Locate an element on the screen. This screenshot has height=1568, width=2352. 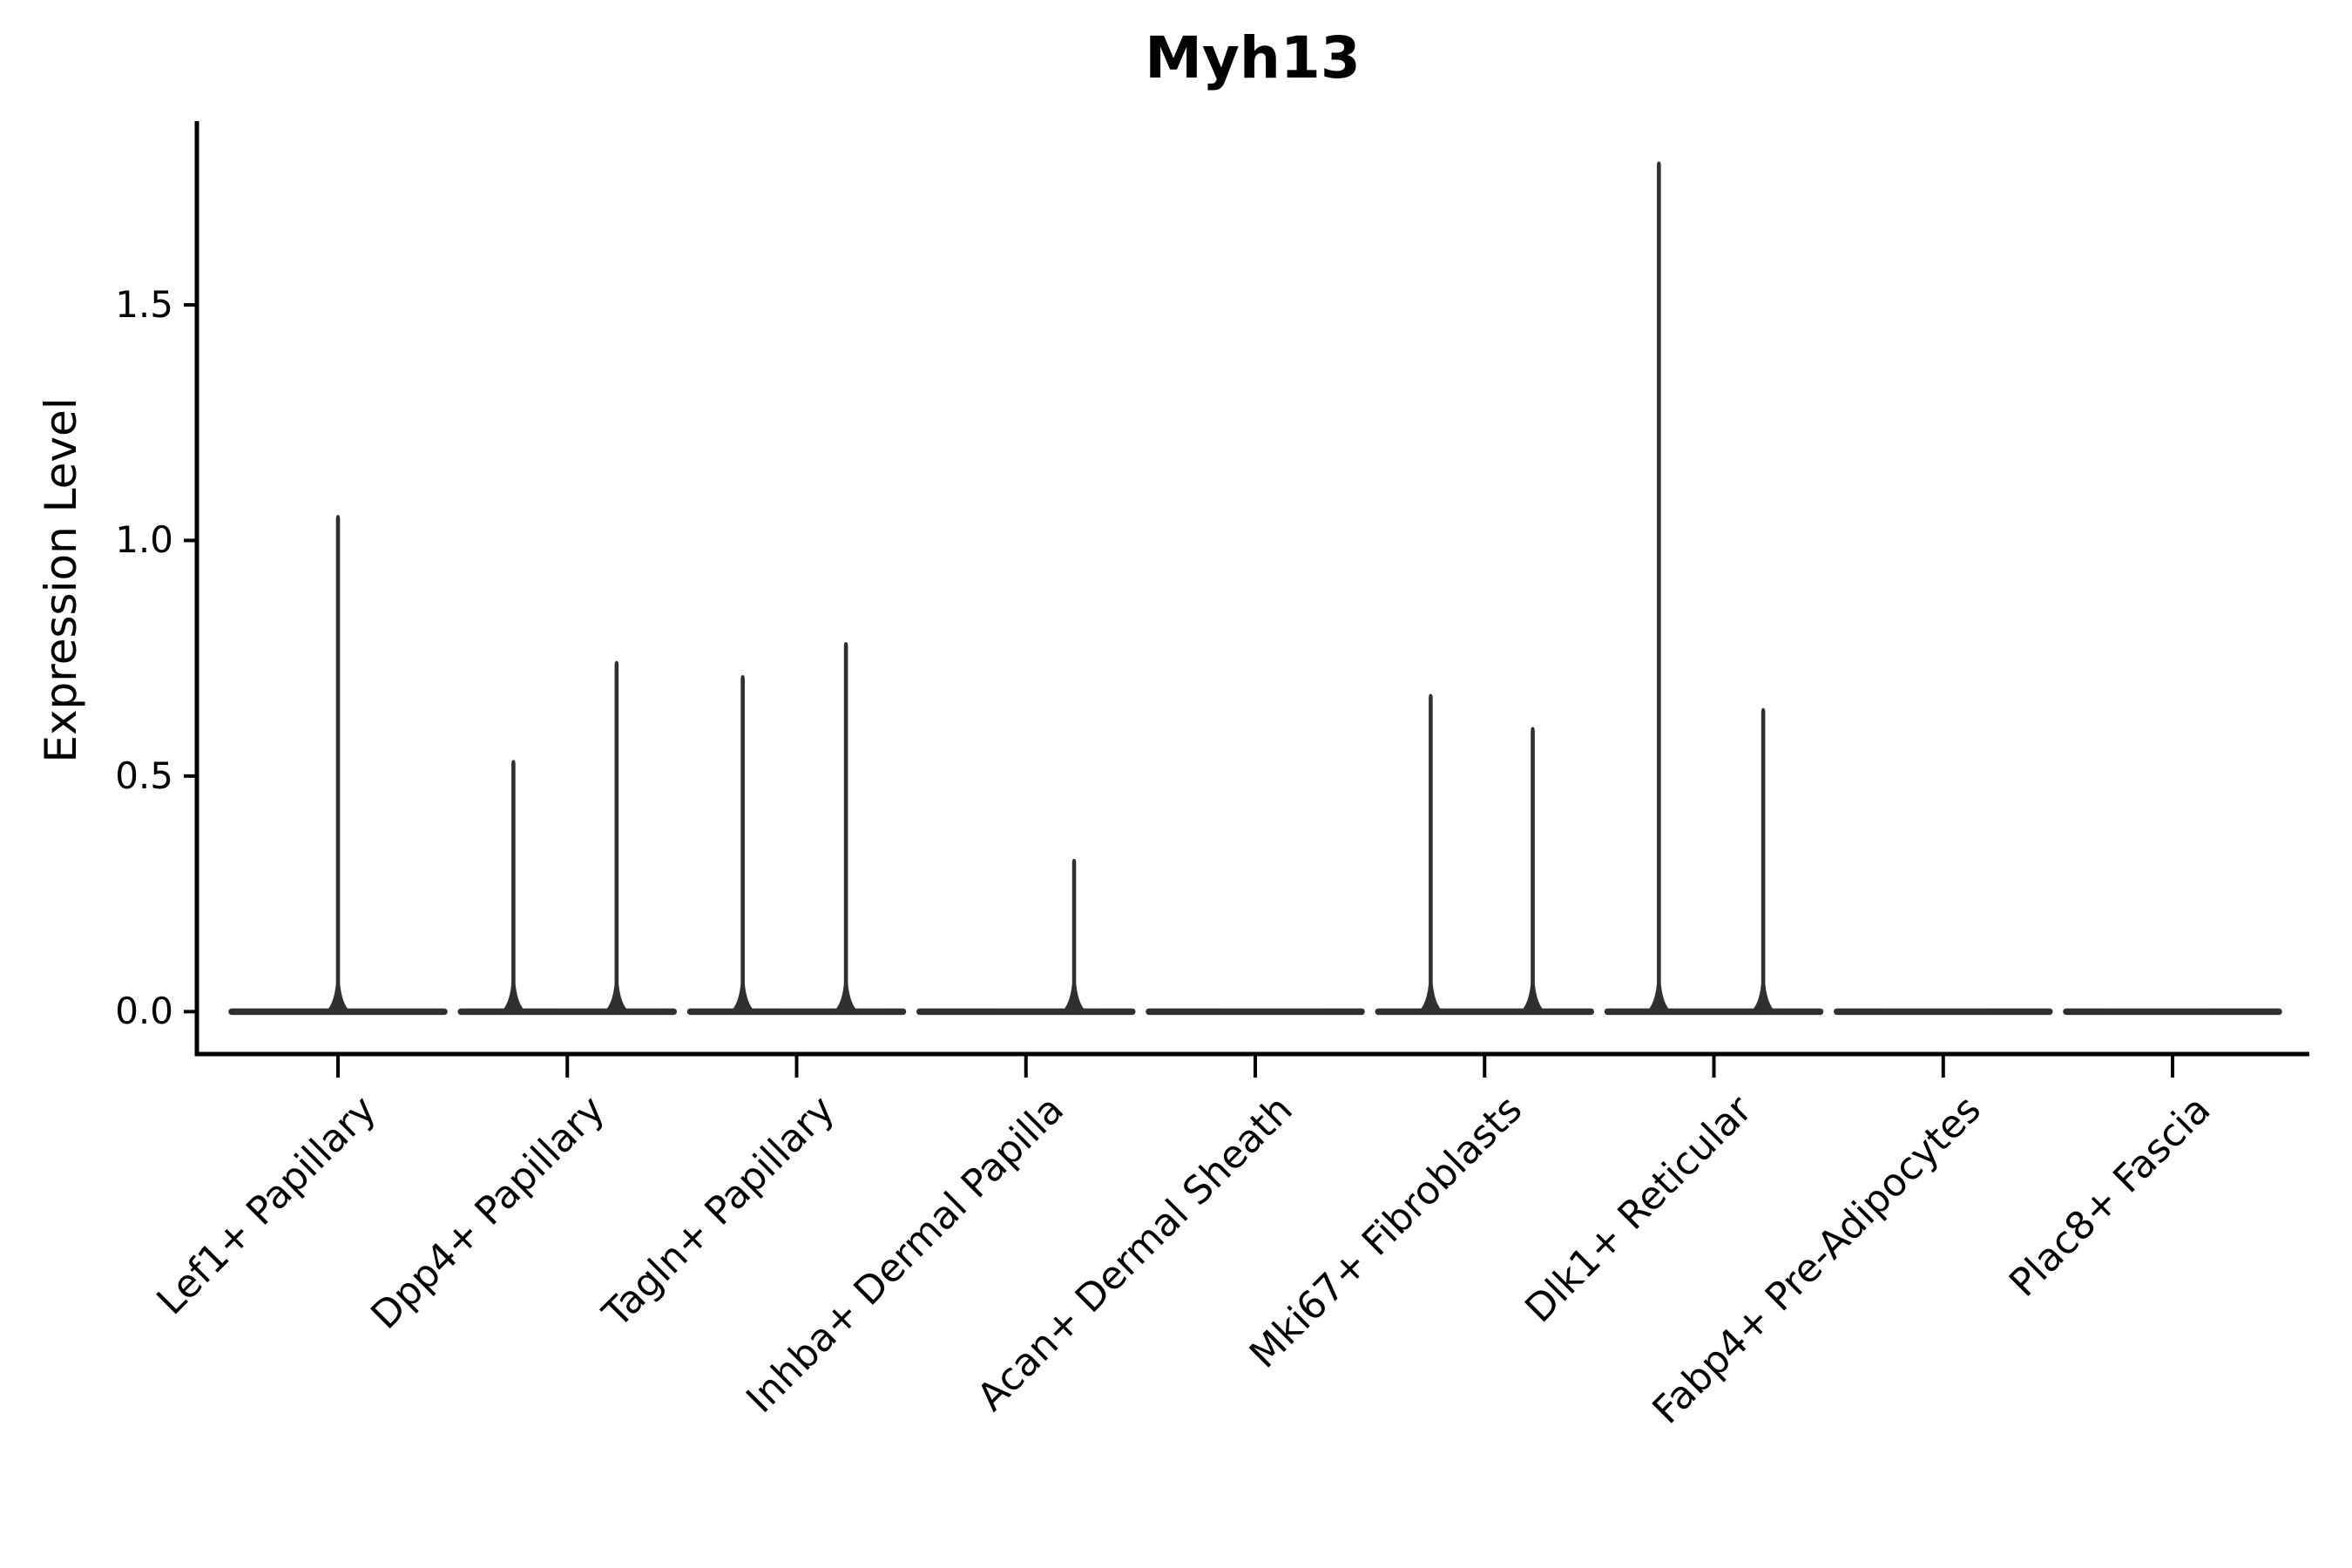
y-tick-label: 0.0 is located at coordinates (144, 1012).